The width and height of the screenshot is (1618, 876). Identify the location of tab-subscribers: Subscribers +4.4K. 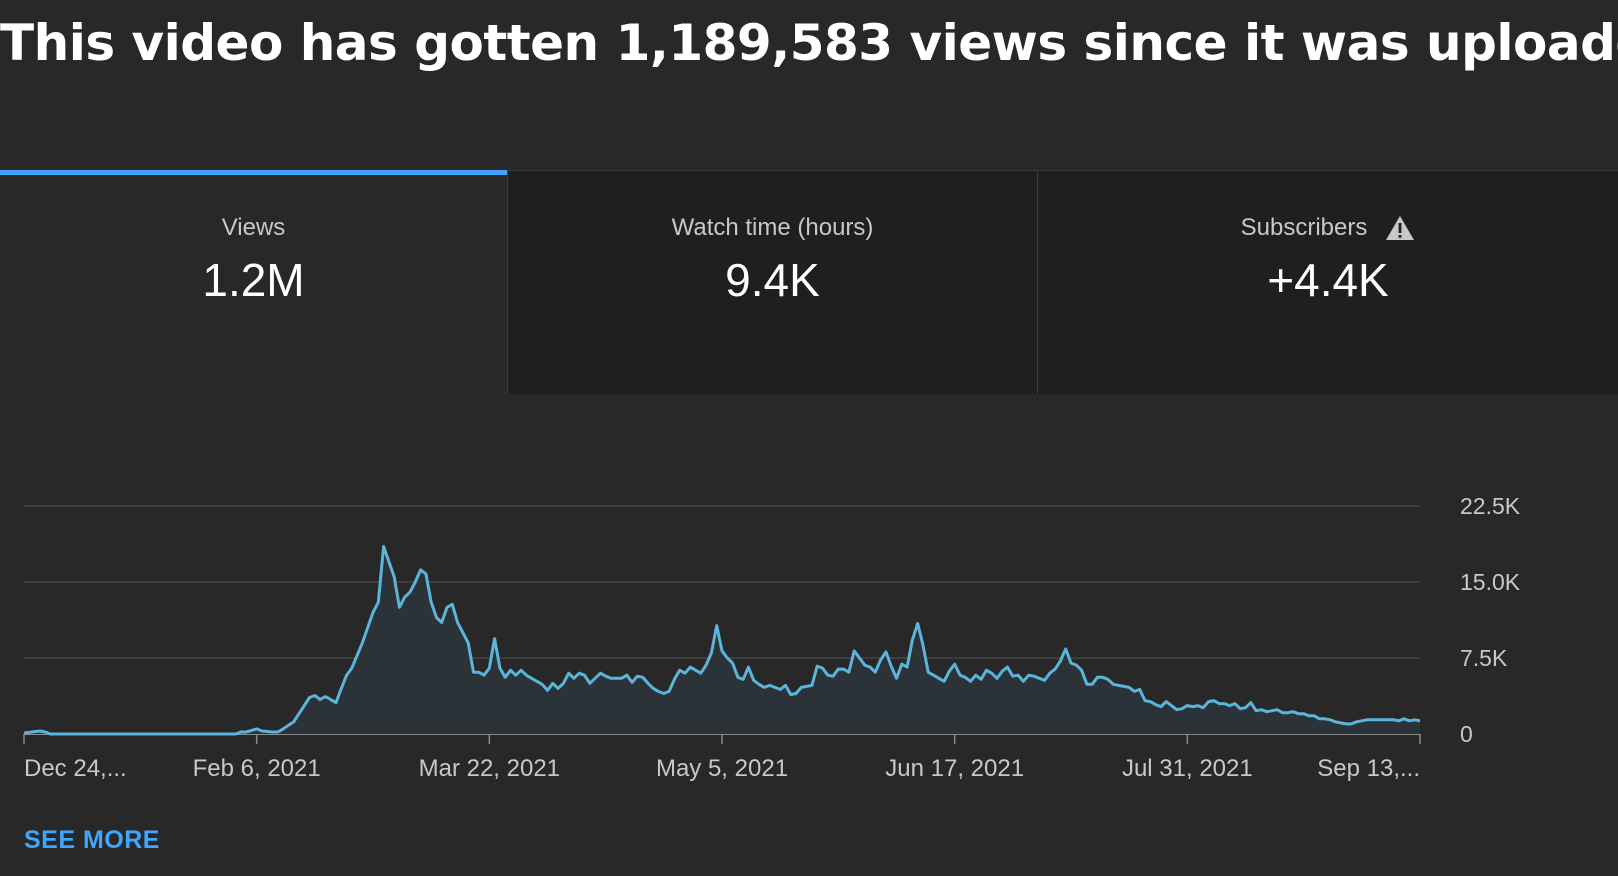
(1327, 282).